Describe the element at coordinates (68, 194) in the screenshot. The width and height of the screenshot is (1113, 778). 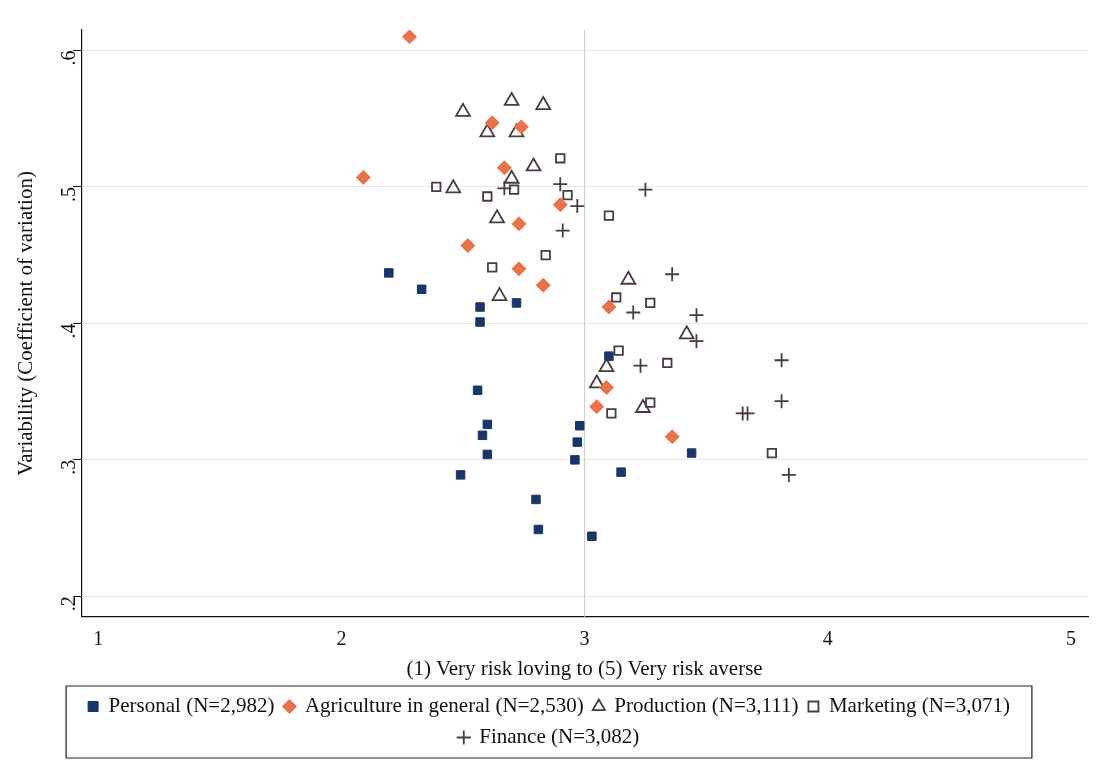
I see `y-tick-label: .5` at that location.